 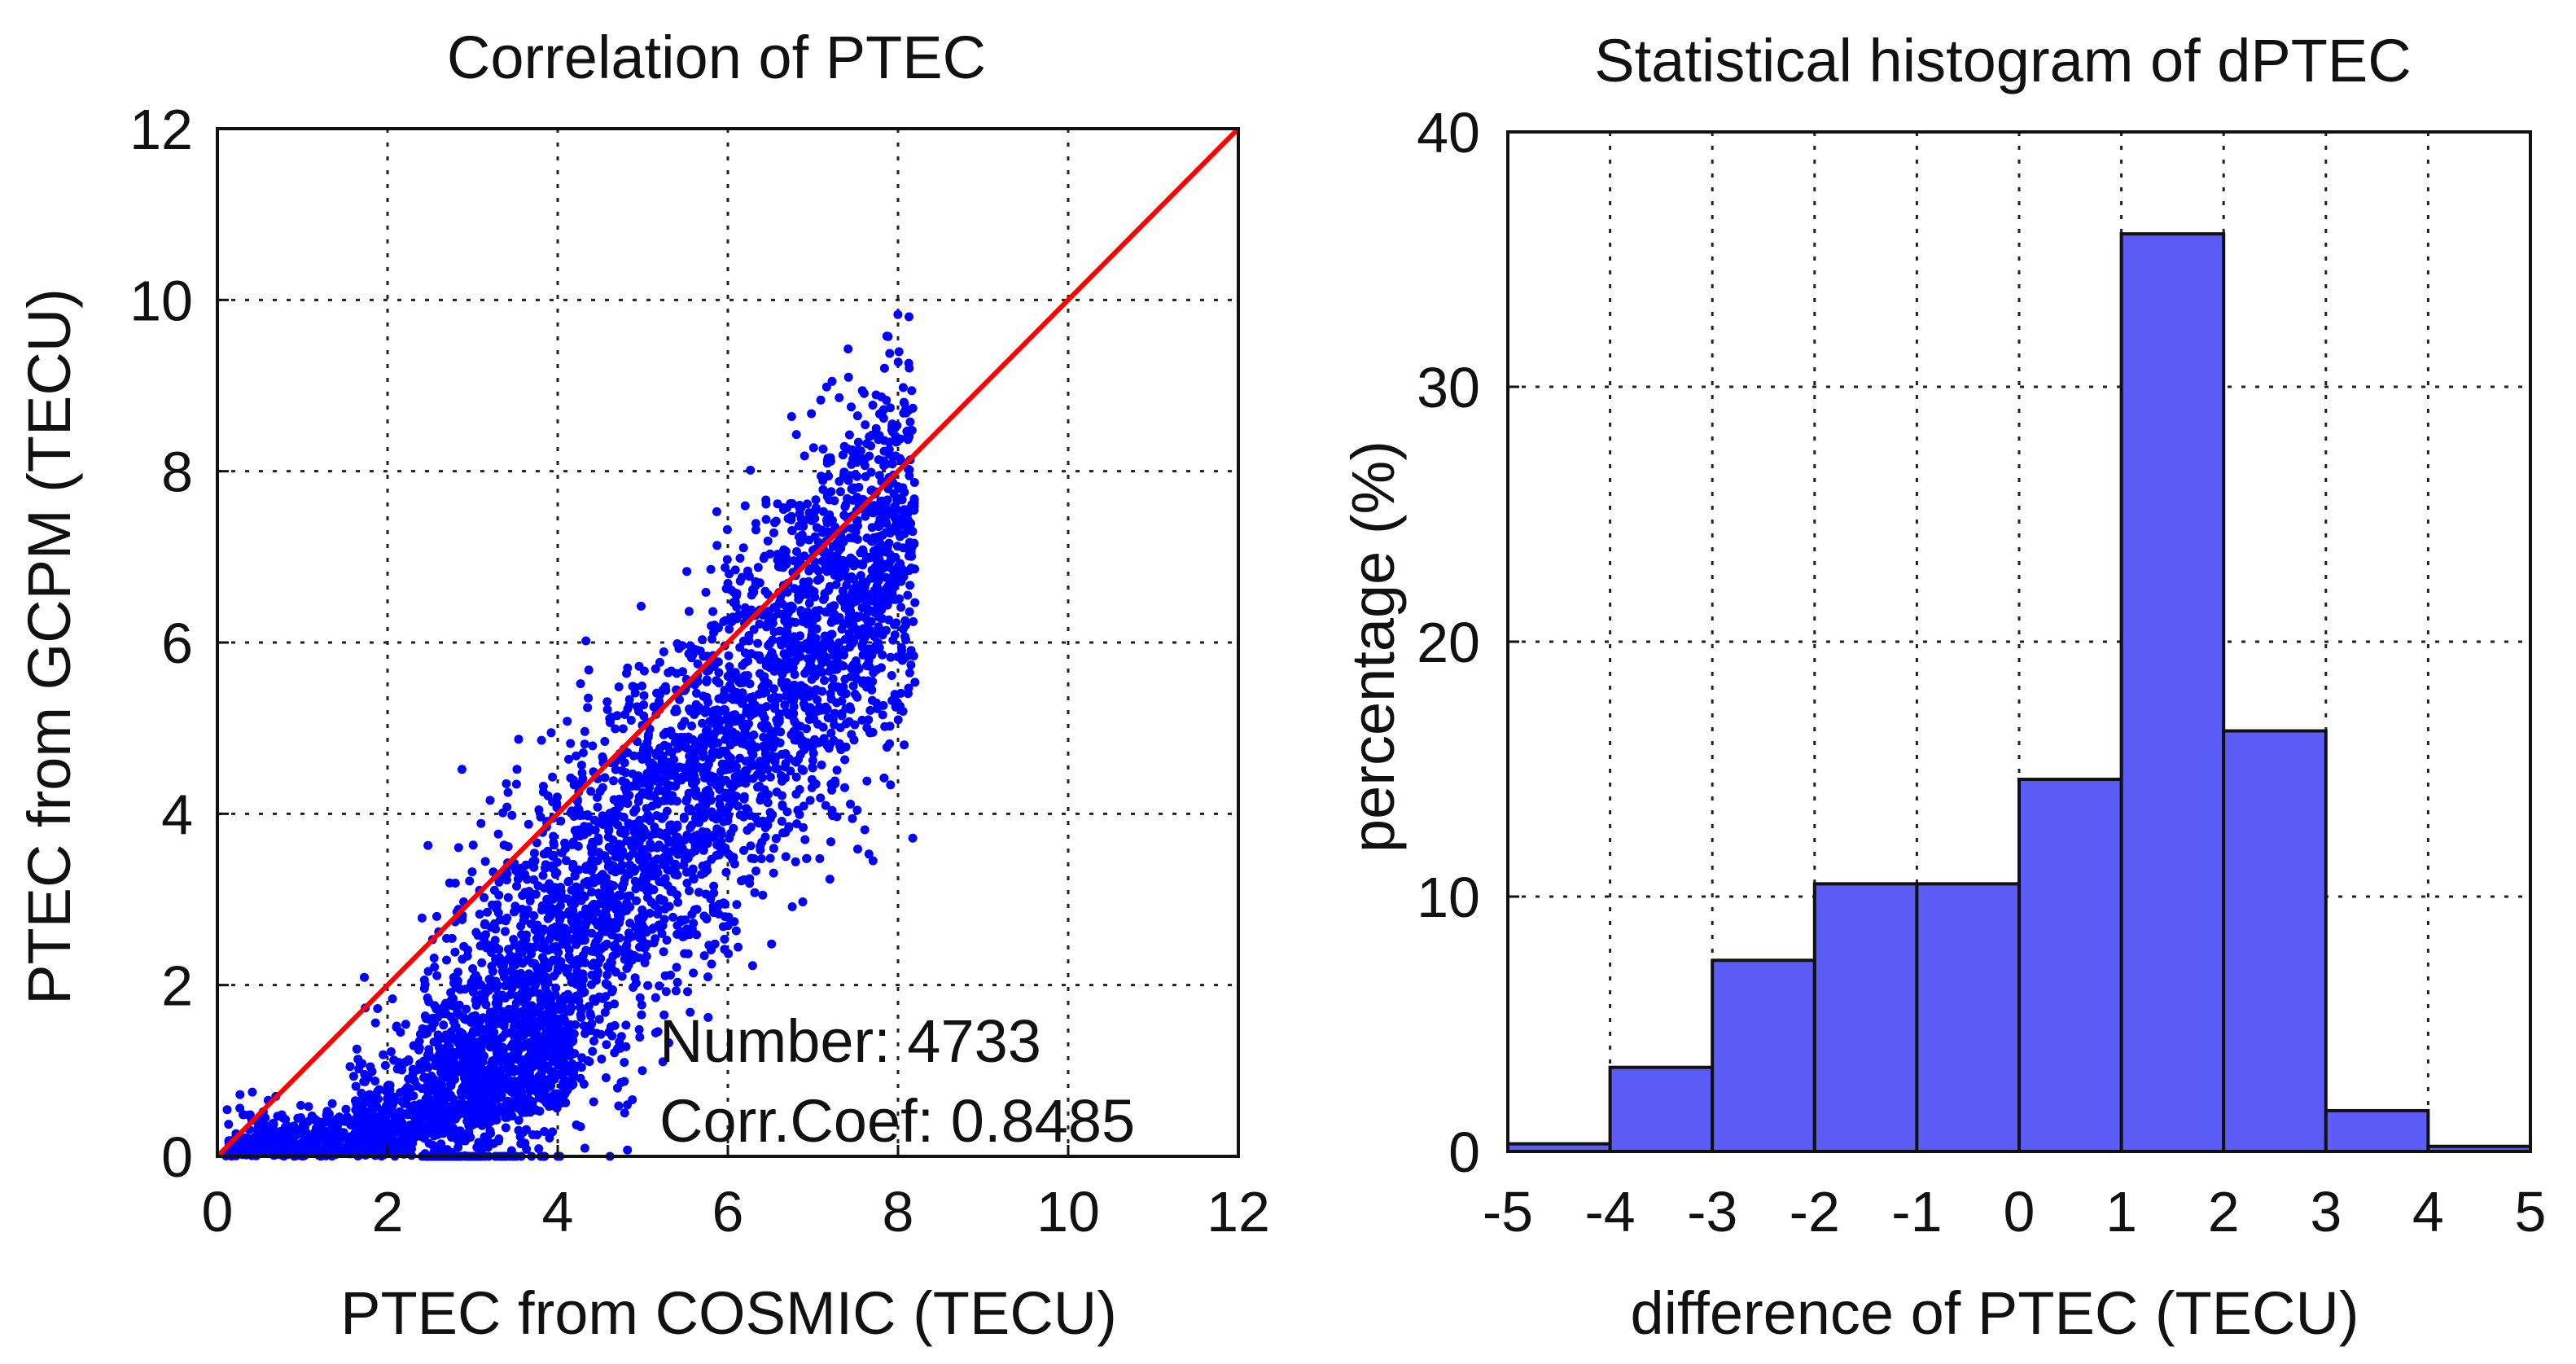 I want to click on histogram-title: Statistical histogram of dPTEC, so click(x=2002, y=60).